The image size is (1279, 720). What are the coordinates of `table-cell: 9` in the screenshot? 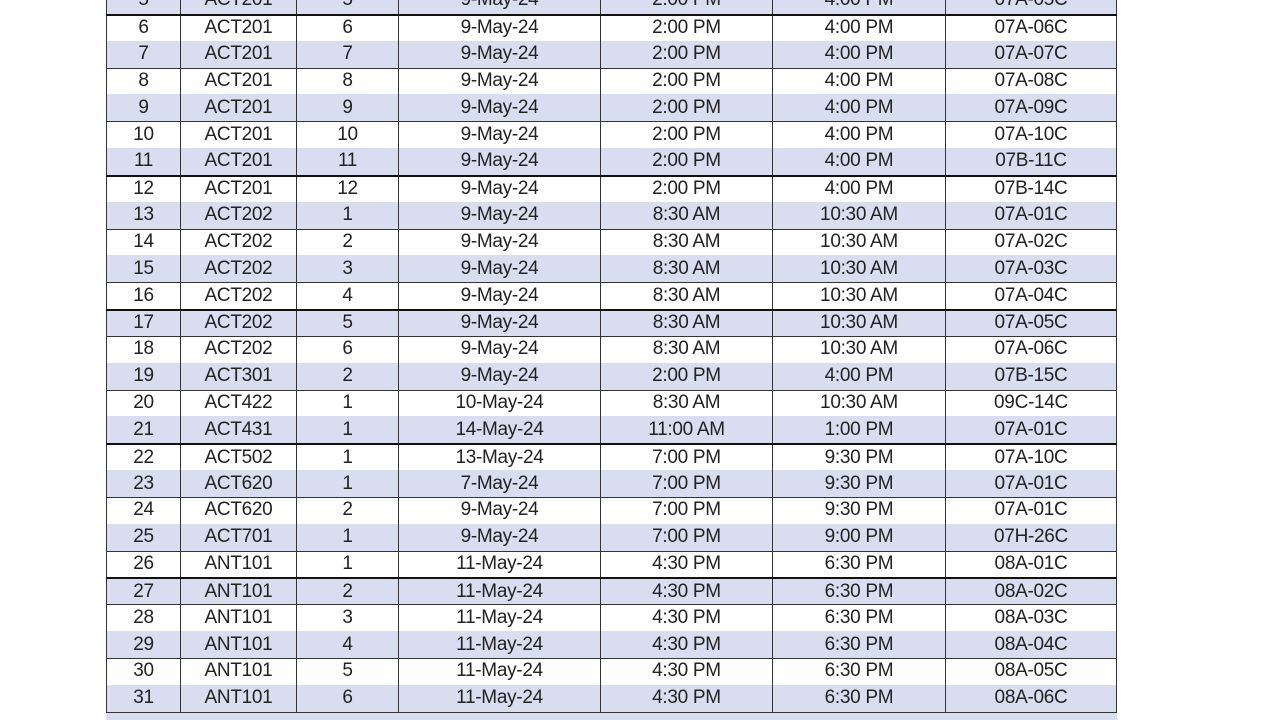 It's located at (143, 108).